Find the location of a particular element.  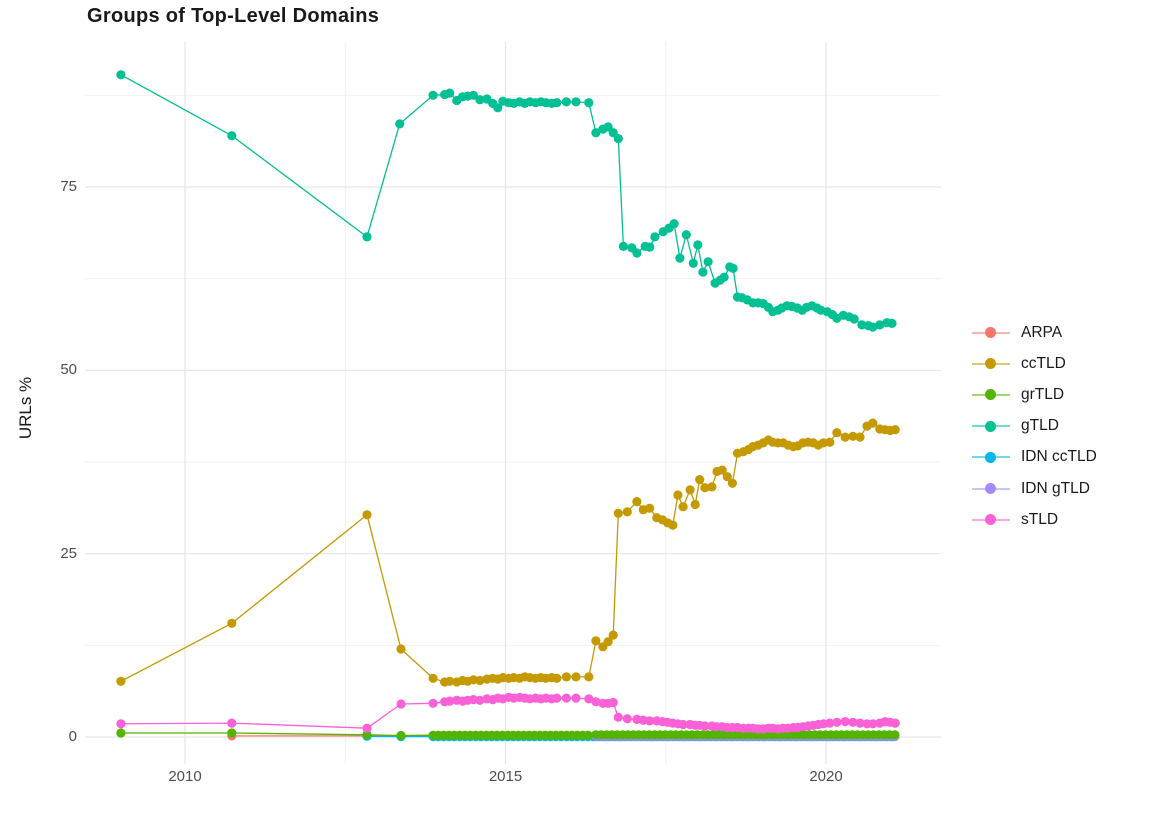

legend-label: IDN ccTLD is located at coordinates (1059, 457).